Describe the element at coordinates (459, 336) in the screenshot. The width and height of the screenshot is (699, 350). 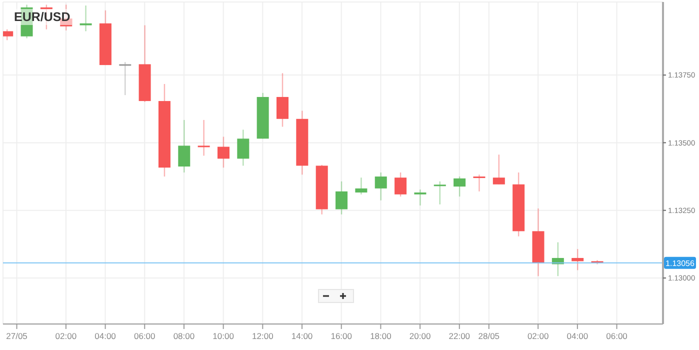
I see `x-tick-label: 22:00` at that location.